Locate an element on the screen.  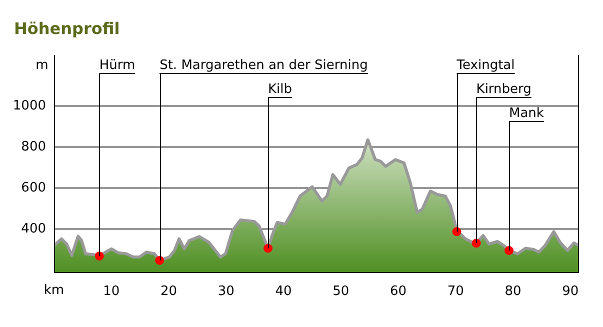
x-tick-label: 80 is located at coordinates (513, 292).